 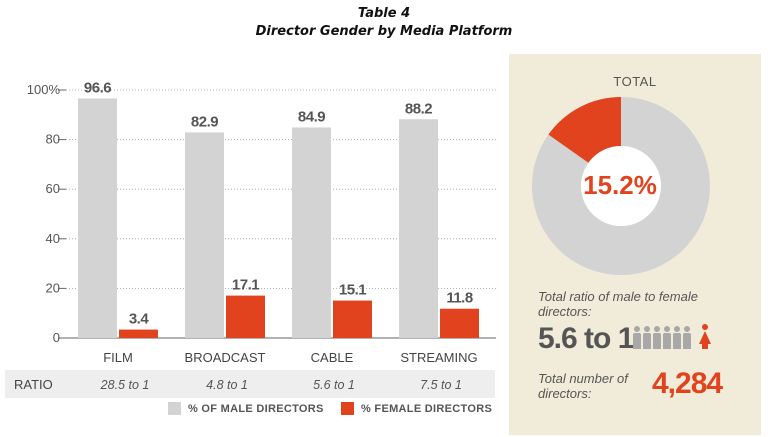 I want to click on legend-female-swatch, so click(x=347, y=408).